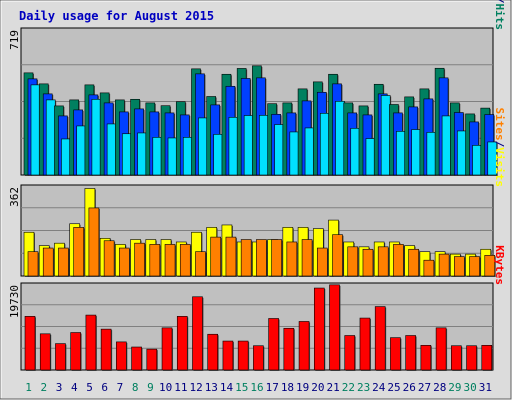 The image size is (512, 400). What do you see at coordinates (195, 387) in the screenshot?
I see `day-label: 12` at bounding box center [195, 387].